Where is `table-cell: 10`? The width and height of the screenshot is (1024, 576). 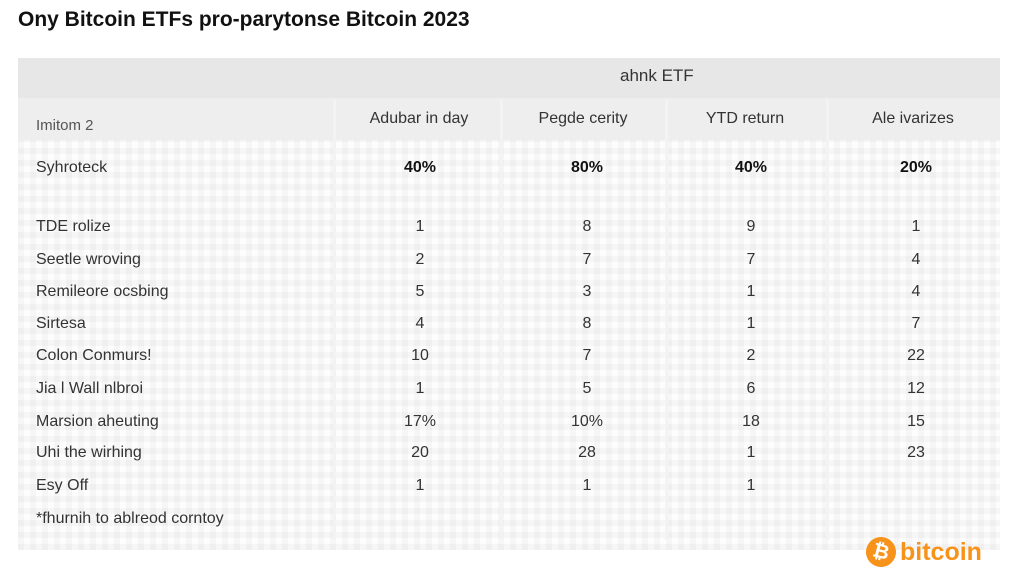
table-cell: 10 is located at coordinates (420, 355).